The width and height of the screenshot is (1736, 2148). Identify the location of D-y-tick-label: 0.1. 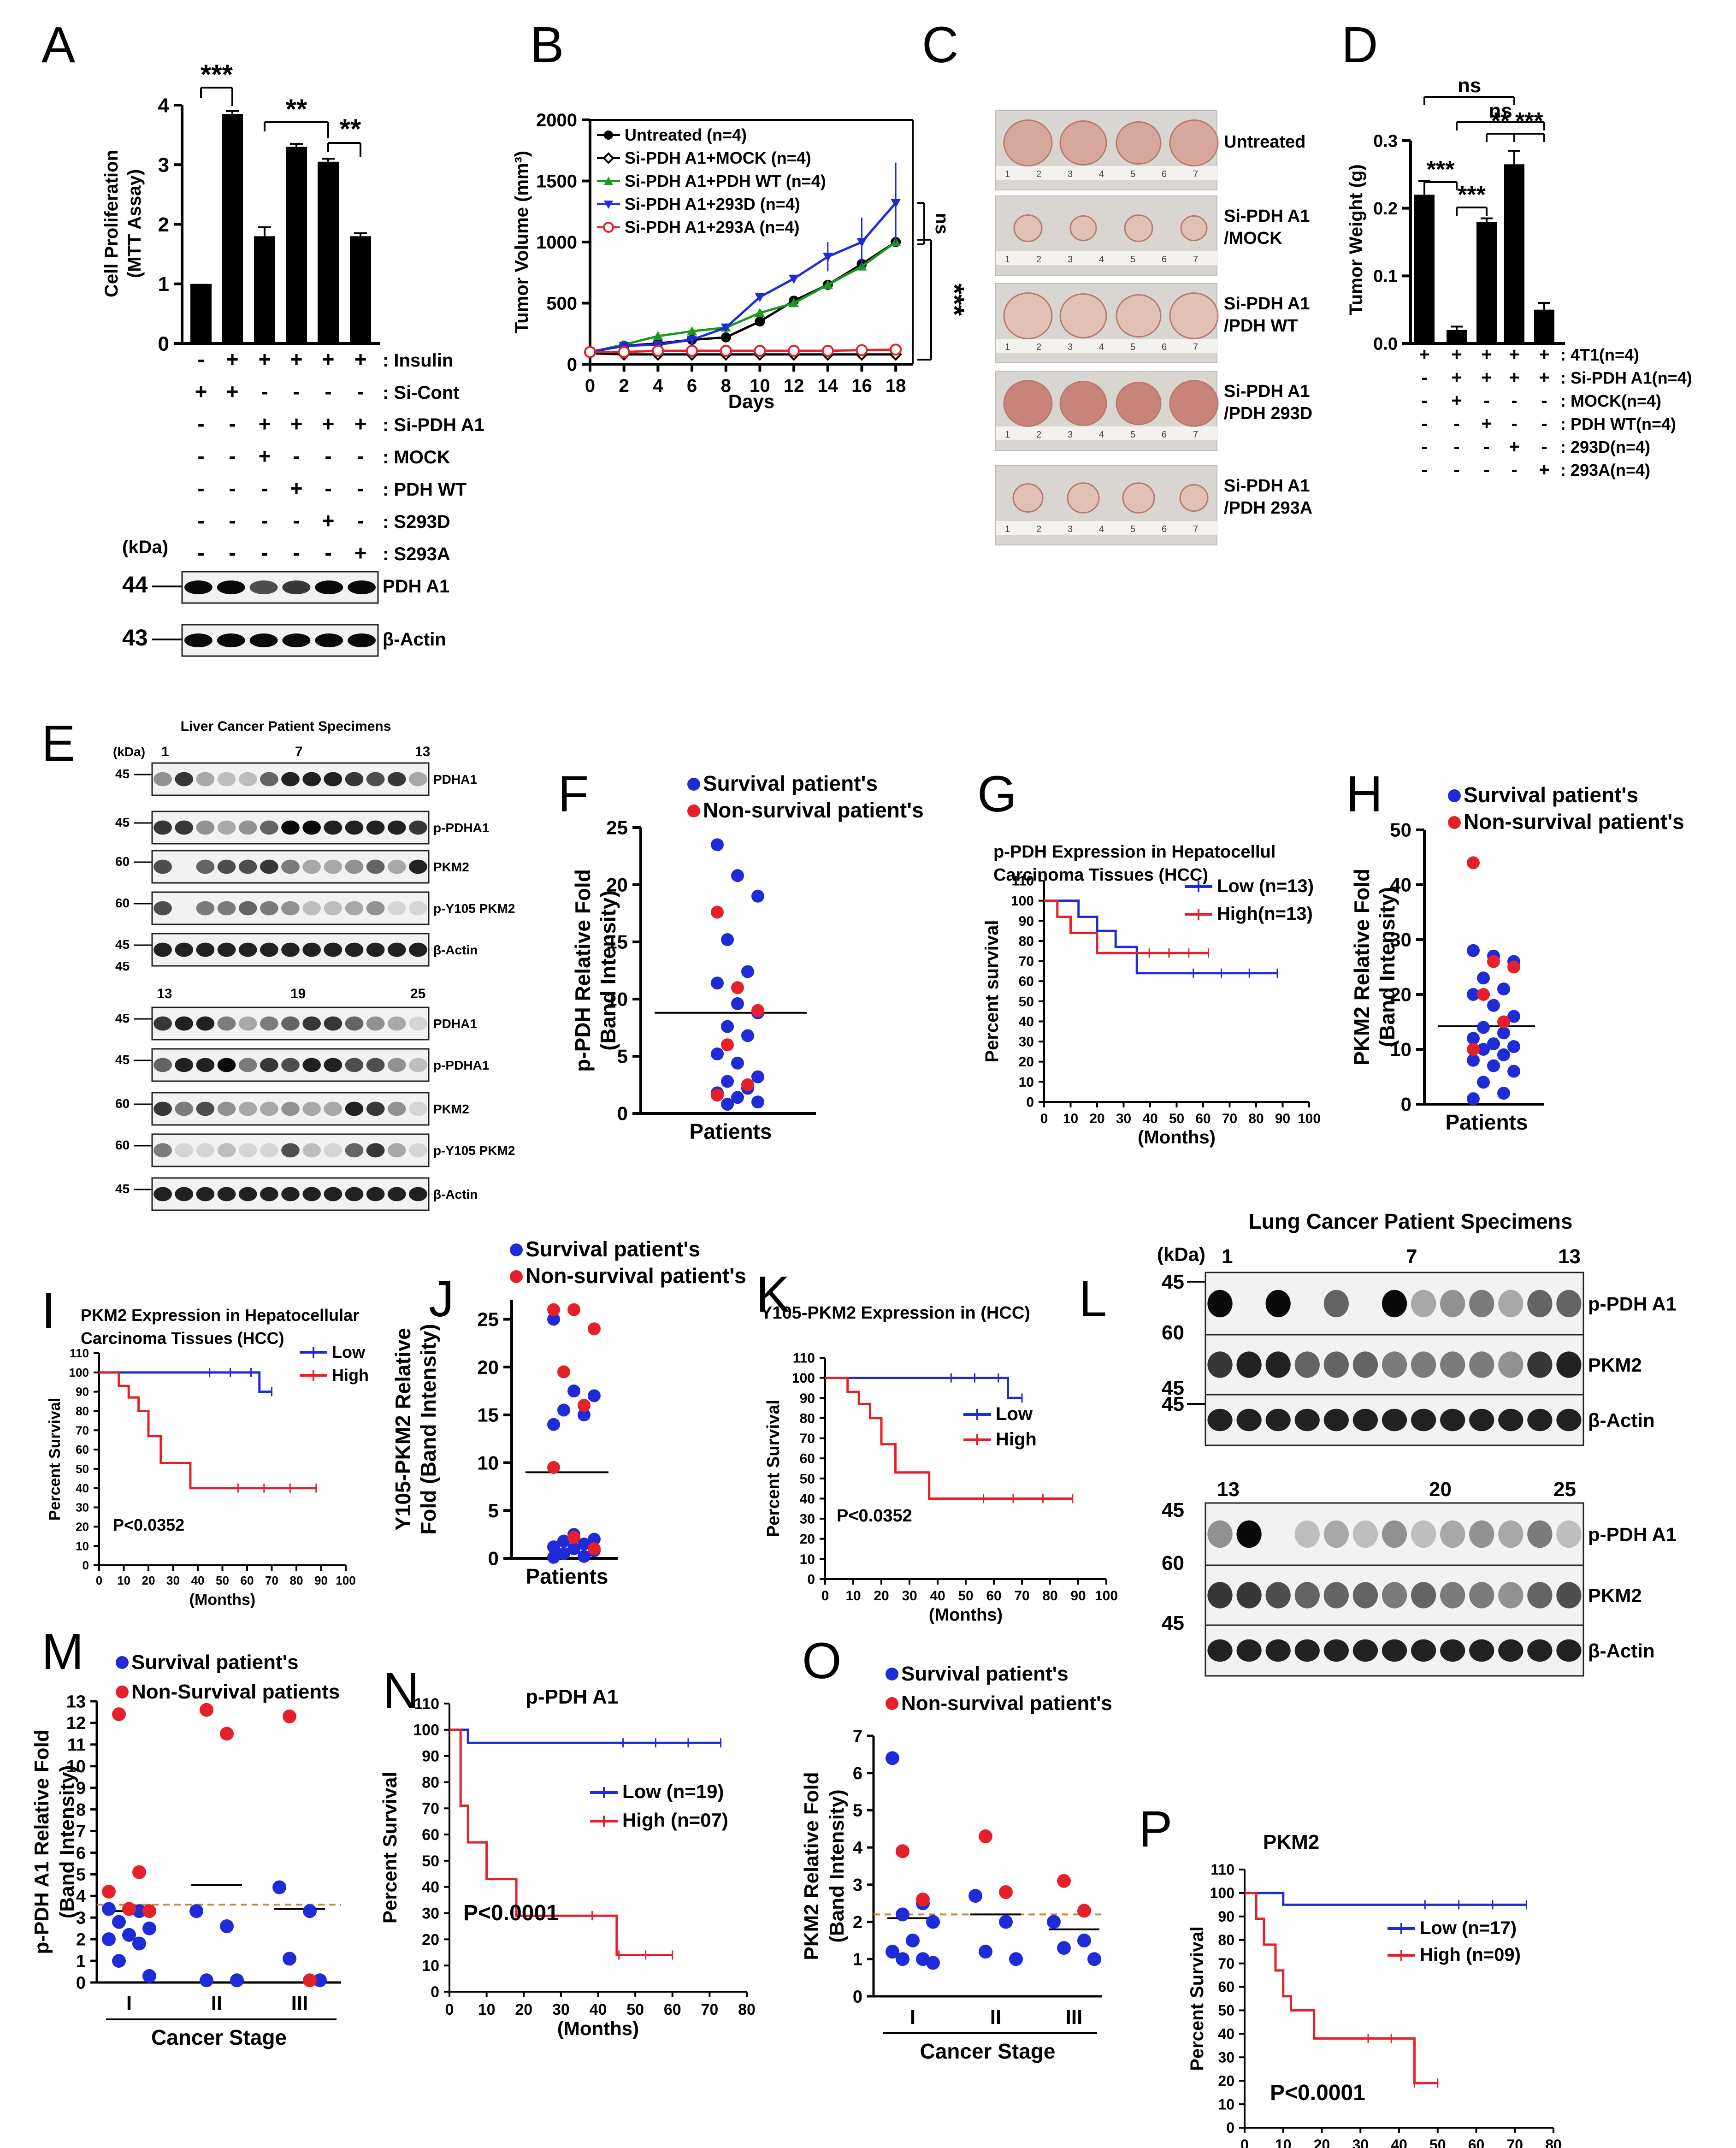
(1385, 276).